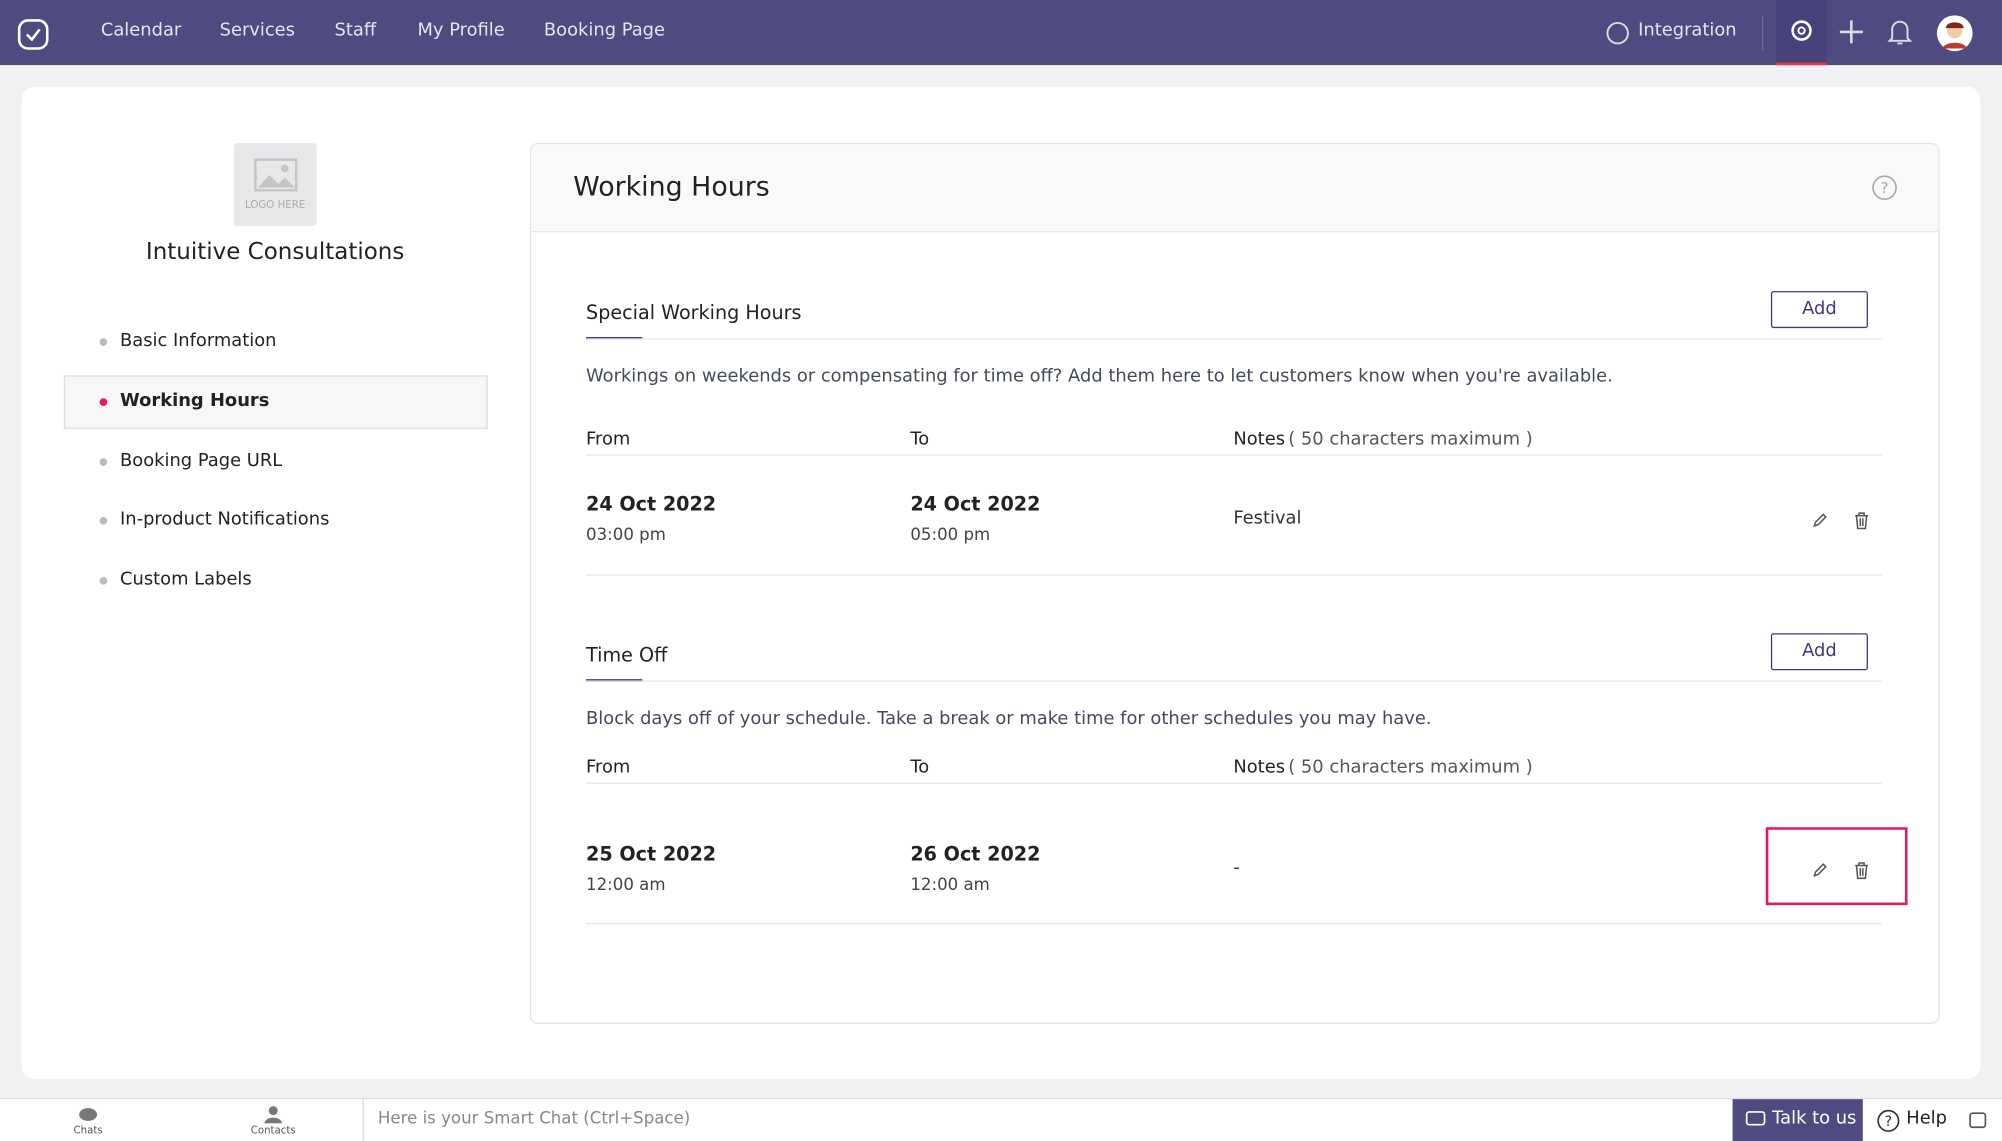 This screenshot has height=1141, width=2002. I want to click on nav-item: Booking Page, so click(604, 30).